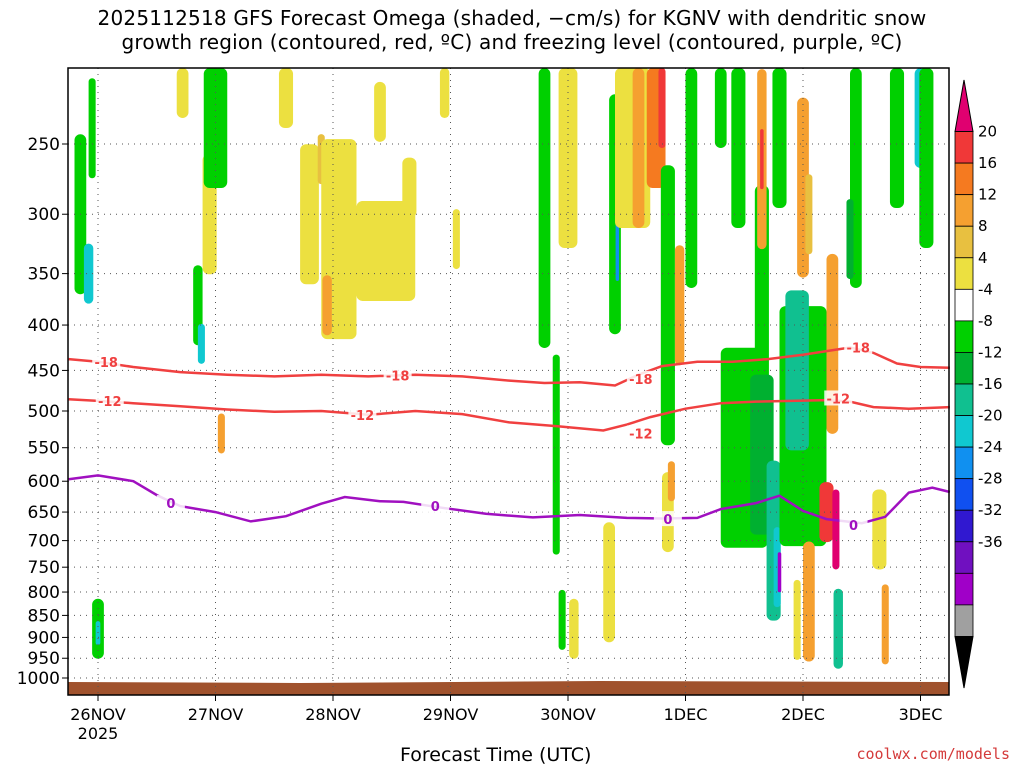  Describe the element at coordinates (451, 714) in the screenshot. I see `x-tick-label: 29NOV` at that location.